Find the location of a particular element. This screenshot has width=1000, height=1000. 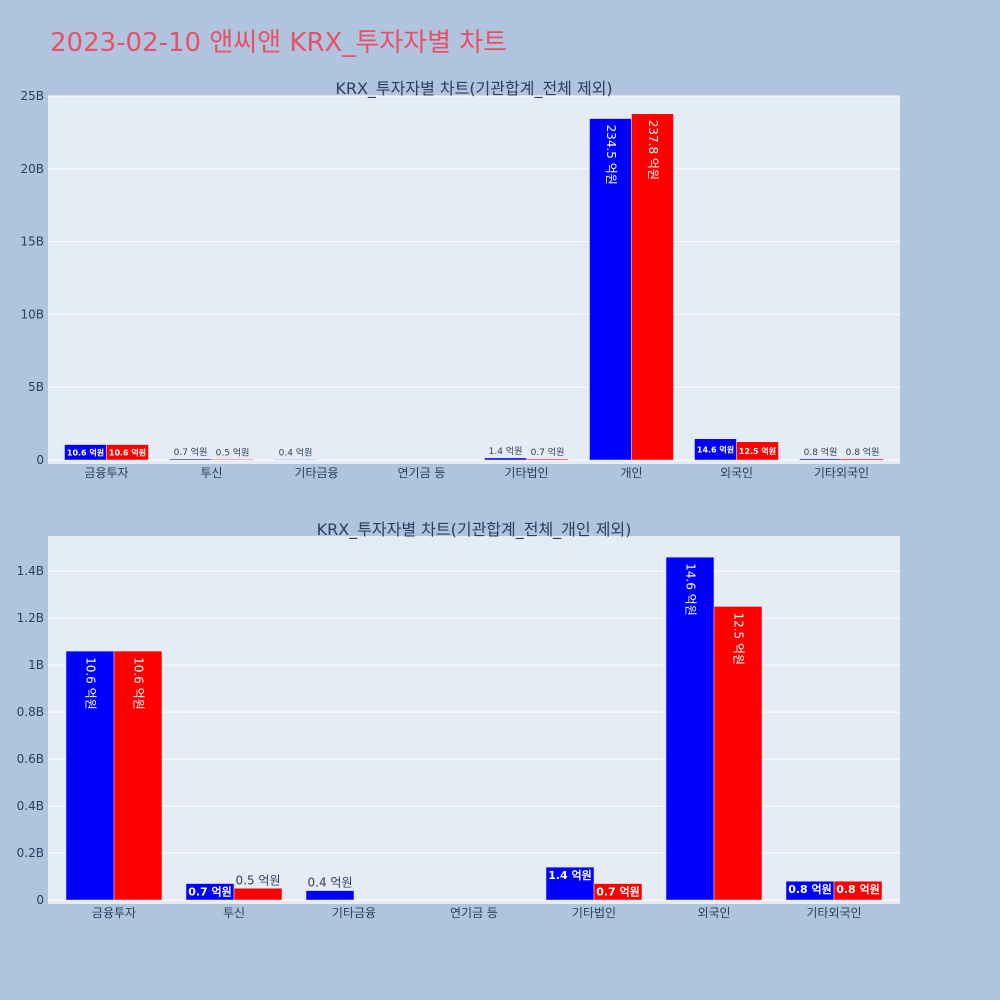

y-tick-label: 0.4B is located at coordinates (30, 806).